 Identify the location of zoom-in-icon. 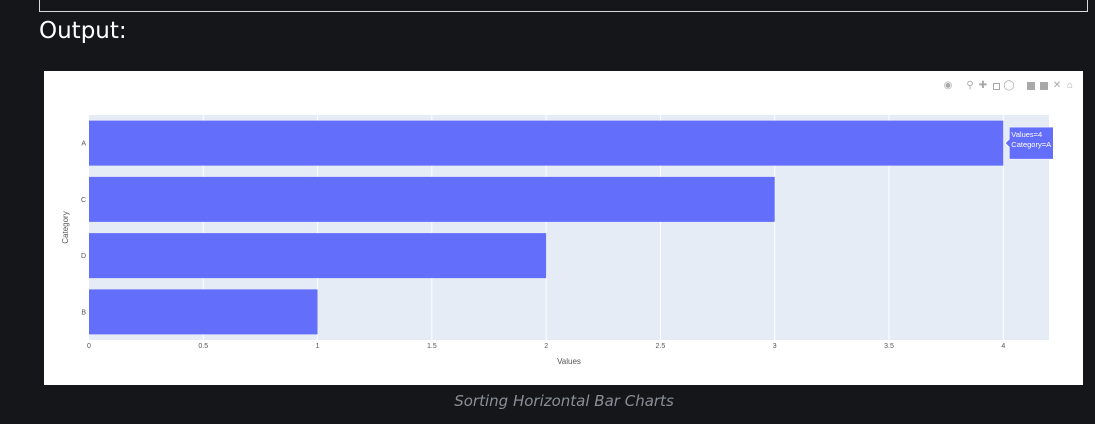
(1031, 86).